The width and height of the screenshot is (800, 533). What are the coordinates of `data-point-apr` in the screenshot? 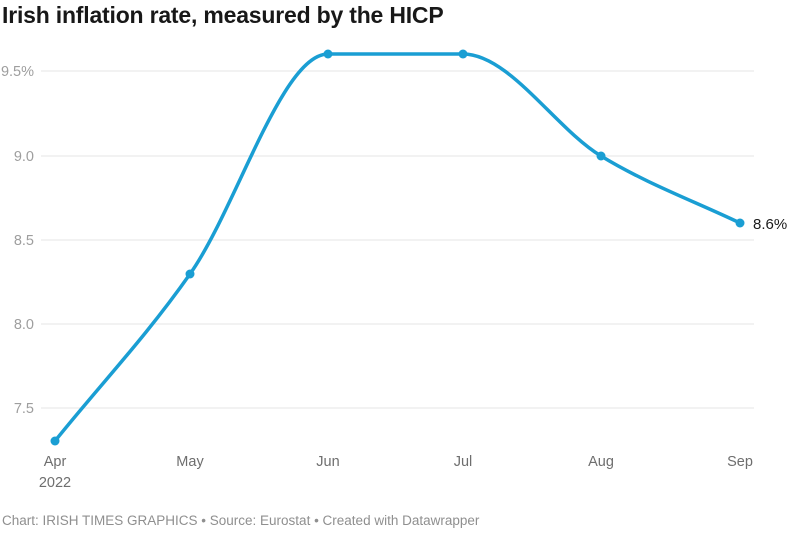 It's located at (55, 441).